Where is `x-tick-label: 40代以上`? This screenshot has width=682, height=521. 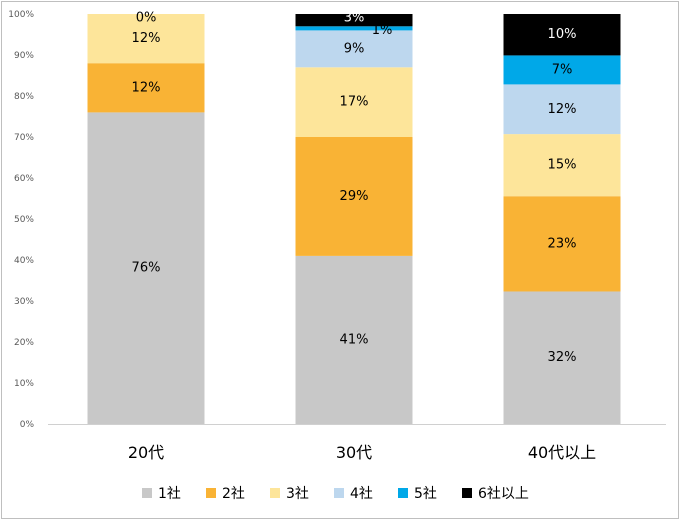
x-tick-label: 40代以上 is located at coordinates (562, 452).